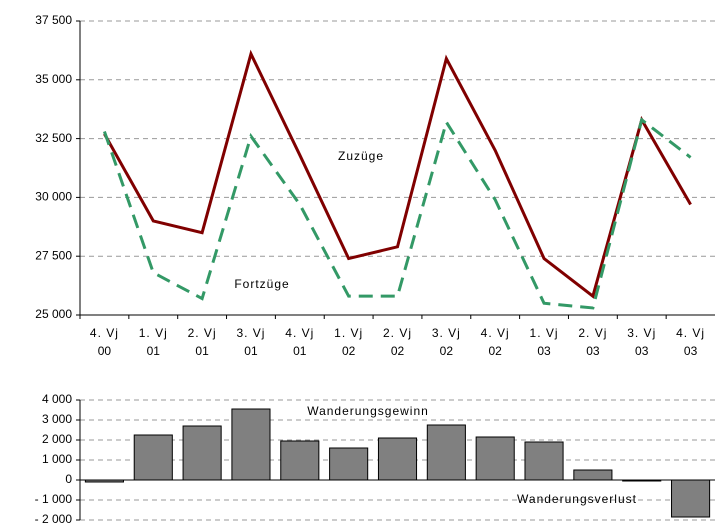 The image size is (715, 525). I want to click on y-tick-label: 30 000, so click(53, 197).